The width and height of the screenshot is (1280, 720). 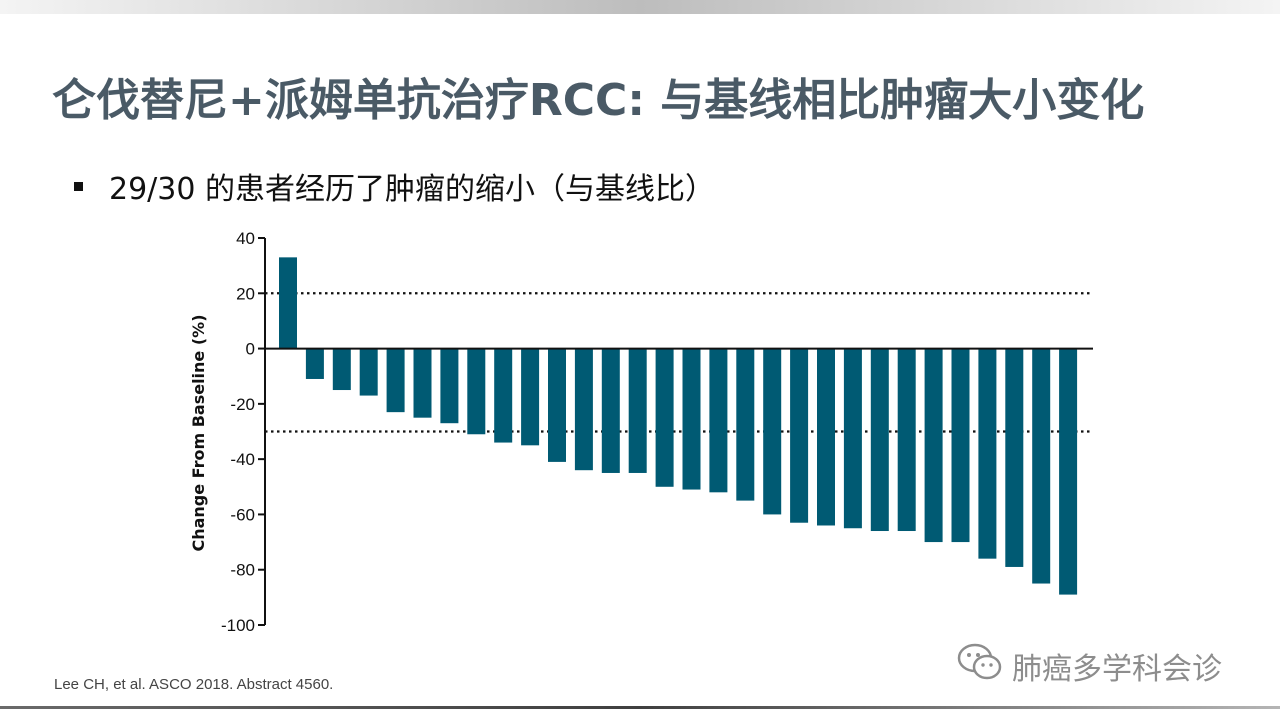 I want to click on y-axis-label: Change From Baseline (%), so click(x=198, y=432).